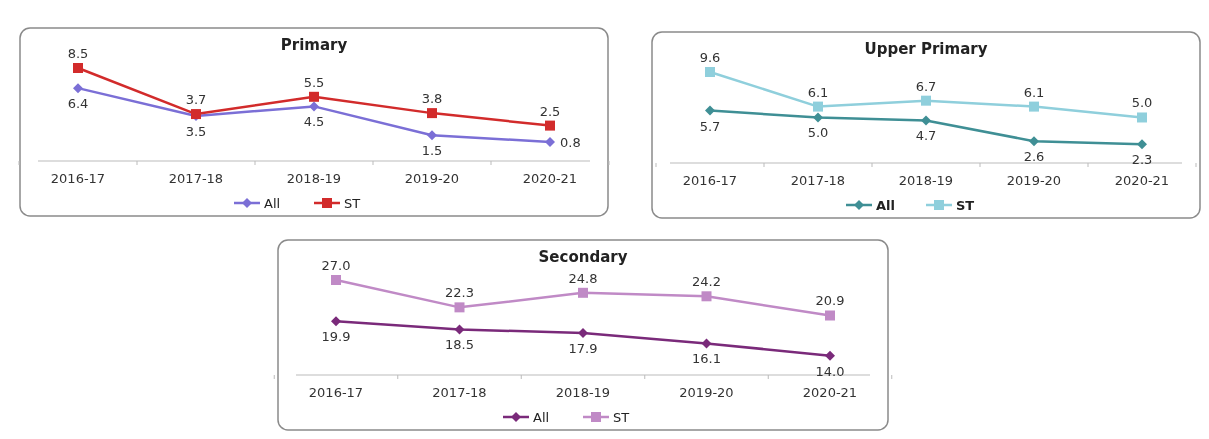 The width and height of the screenshot is (1209, 439). What do you see at coordinates (314, 45) in the screenshot?
I see `chart-title: Primary` at bounding box center [314, 45].